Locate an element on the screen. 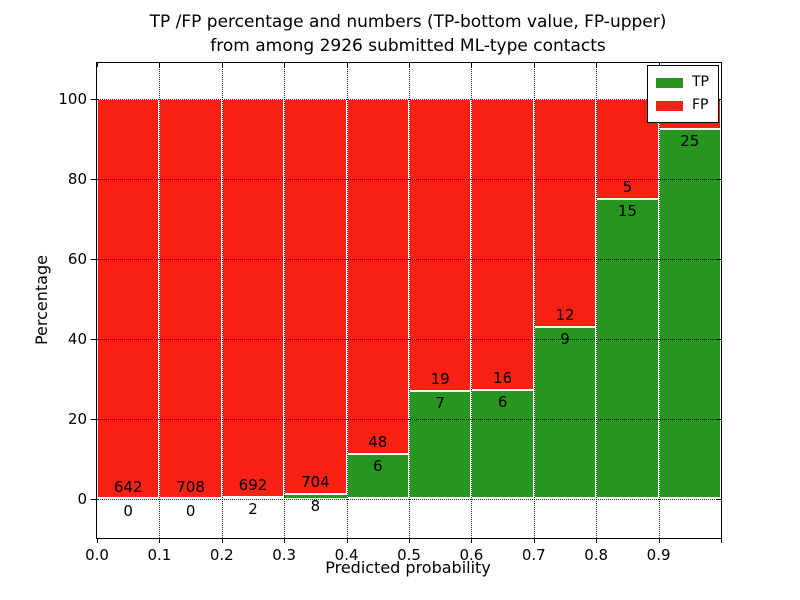 Image resolution: width=800 pixels, height=600 pixels. x-tick-label: 0.9 is located at coordinates (658, 555).